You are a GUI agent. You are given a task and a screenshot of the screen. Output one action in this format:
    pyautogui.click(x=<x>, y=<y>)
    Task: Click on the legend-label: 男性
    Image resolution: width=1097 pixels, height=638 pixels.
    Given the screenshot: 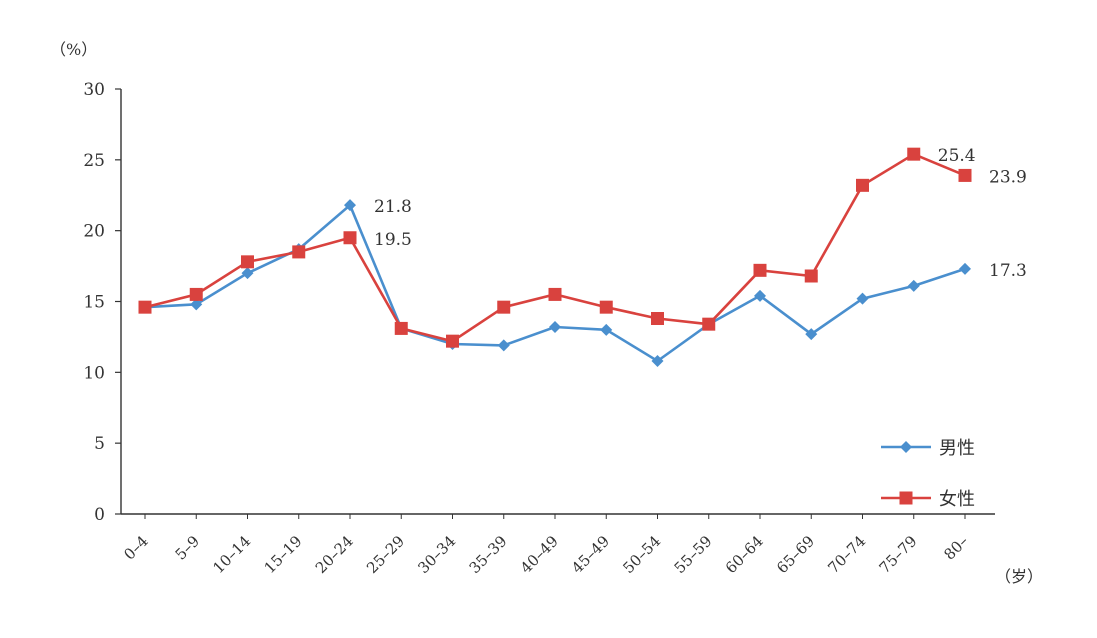 What is the action you would take?
    pyautogui.click(x=957, y=448)
    